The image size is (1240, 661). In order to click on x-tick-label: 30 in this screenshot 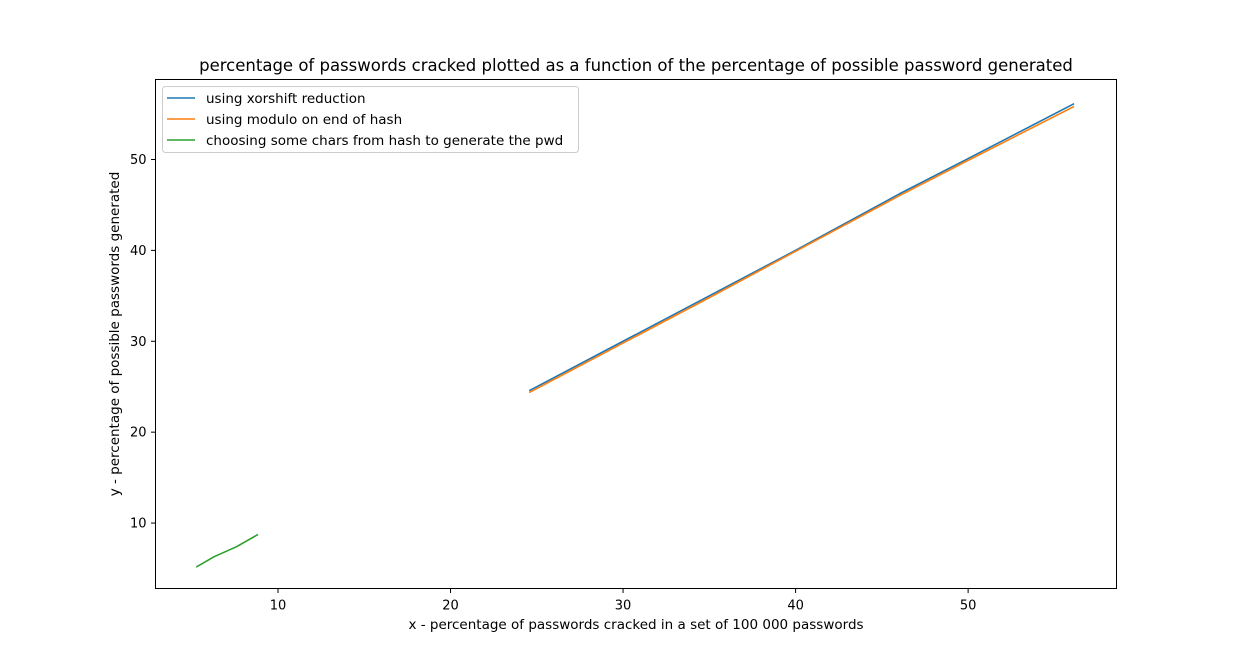, I will do `click(623, 606)`.